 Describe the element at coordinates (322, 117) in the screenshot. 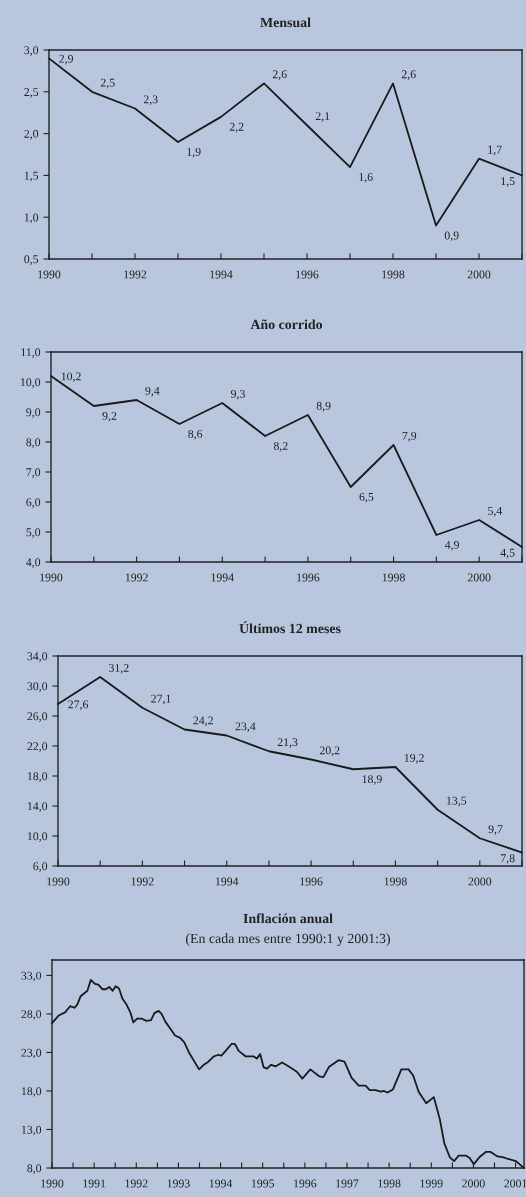

I see `data-label: 2,1` at that location.